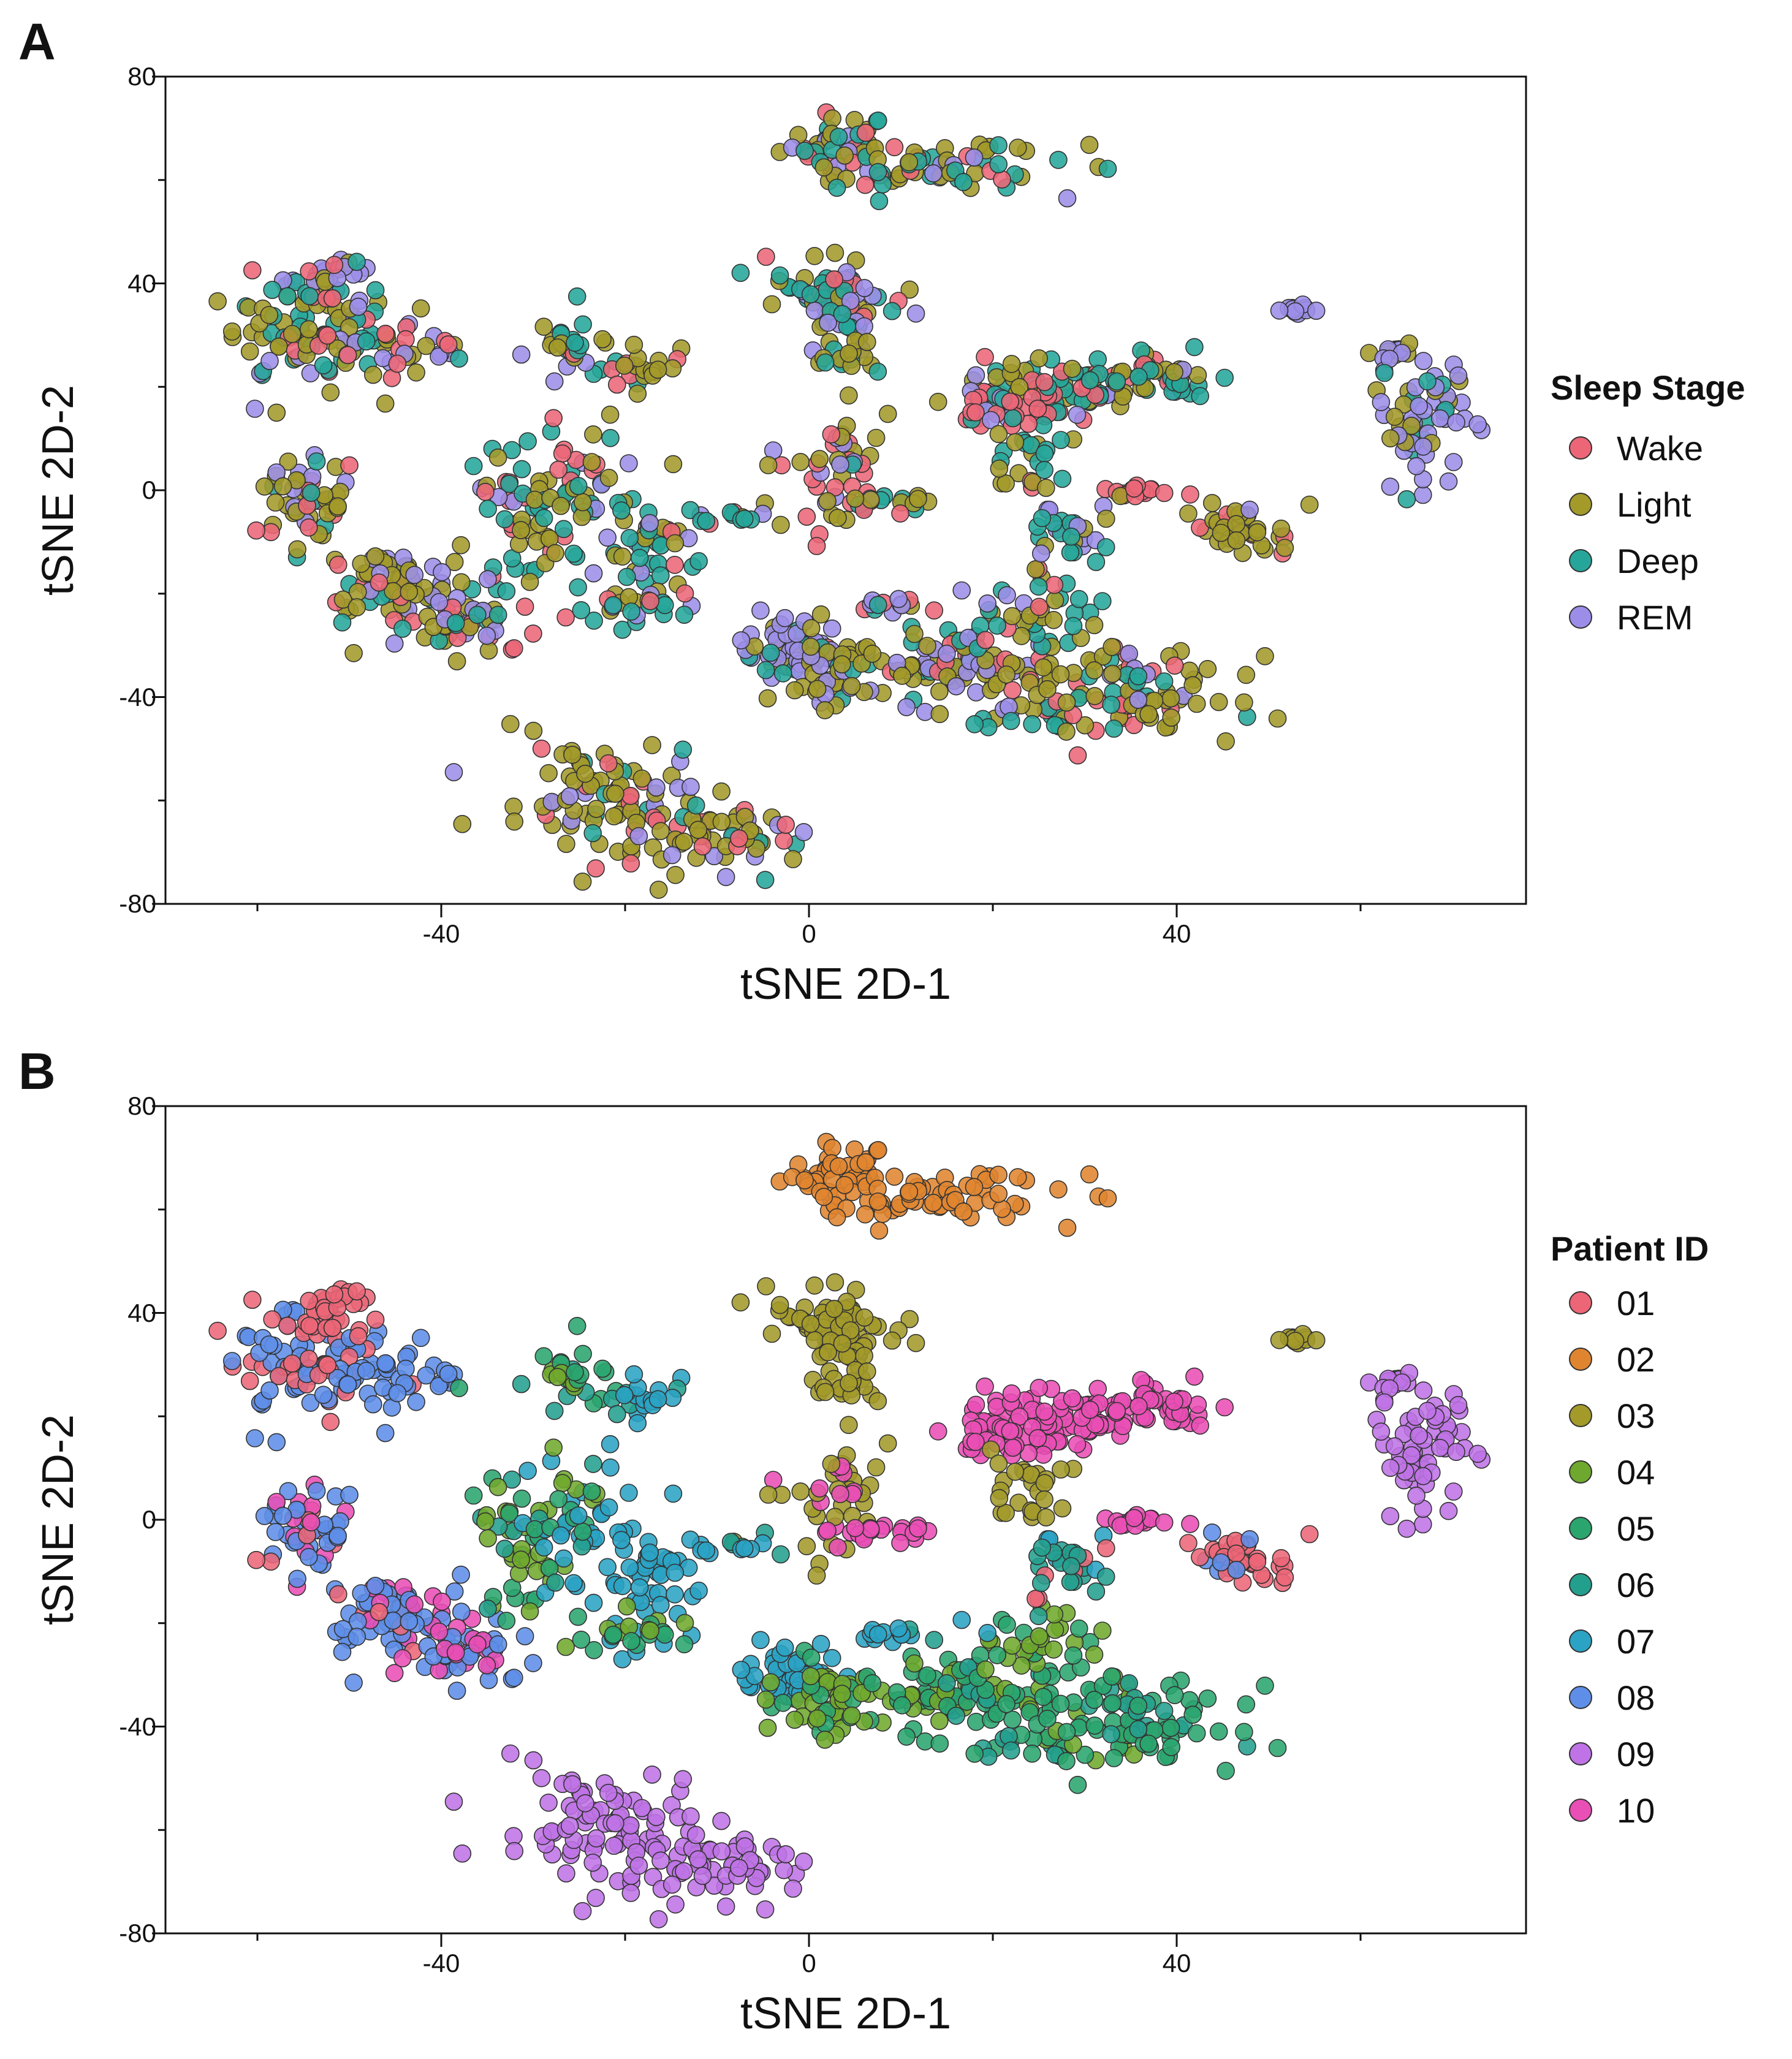 The image size is (1792, 2059). What do you see at coordinates (1636, 1472) in the screenshot?
I see `legend-label: 04` at bounding box center [1636, 1472].